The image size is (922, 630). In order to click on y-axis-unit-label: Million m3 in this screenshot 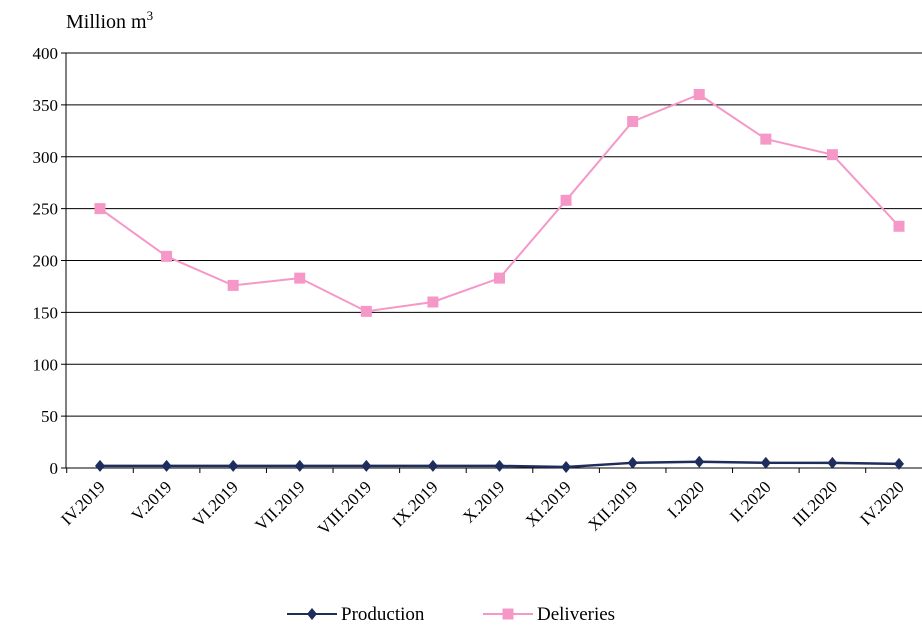, I will do `click(109, 20)`.